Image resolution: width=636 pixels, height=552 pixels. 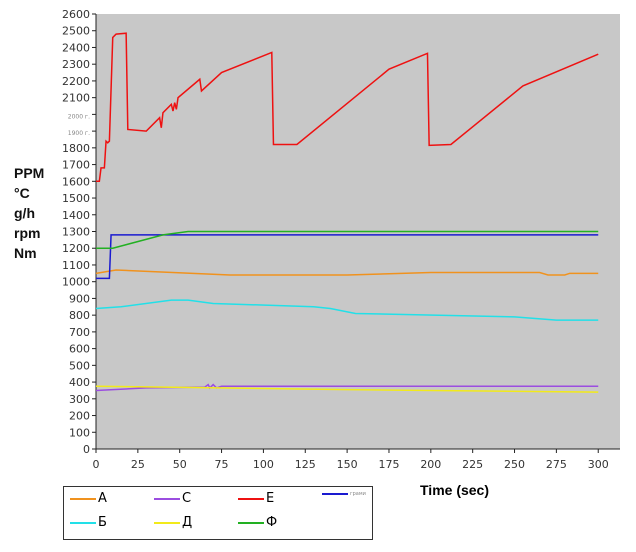 What do you see at coordinates (24, 213) in the screenshot?
I see `ylabel-gh: g/h` at bounding box center [24, 213].